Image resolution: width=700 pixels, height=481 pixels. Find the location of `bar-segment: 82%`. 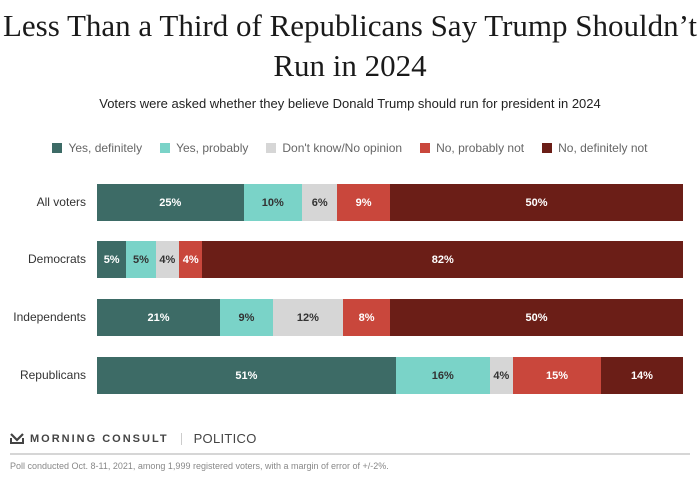

bar-segment: 82% is located at coordinates (442, 259).